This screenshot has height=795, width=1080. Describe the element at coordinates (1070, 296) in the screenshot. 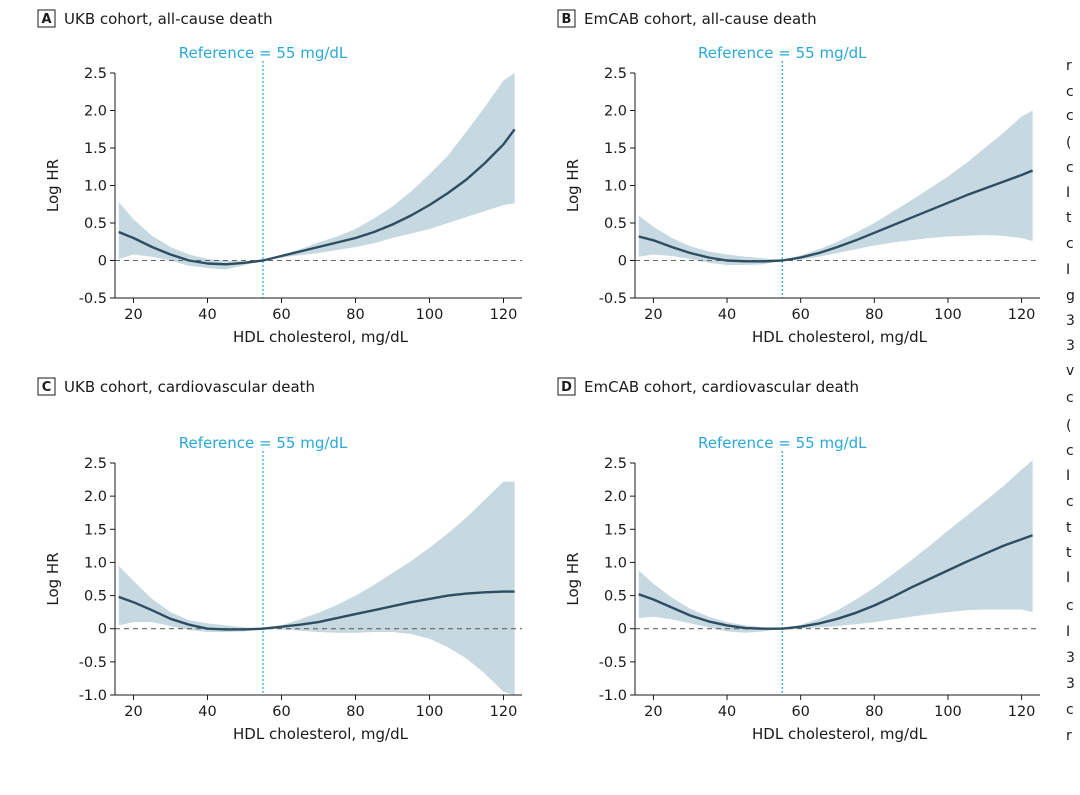

I see `side-text-fragment: g` at that location.